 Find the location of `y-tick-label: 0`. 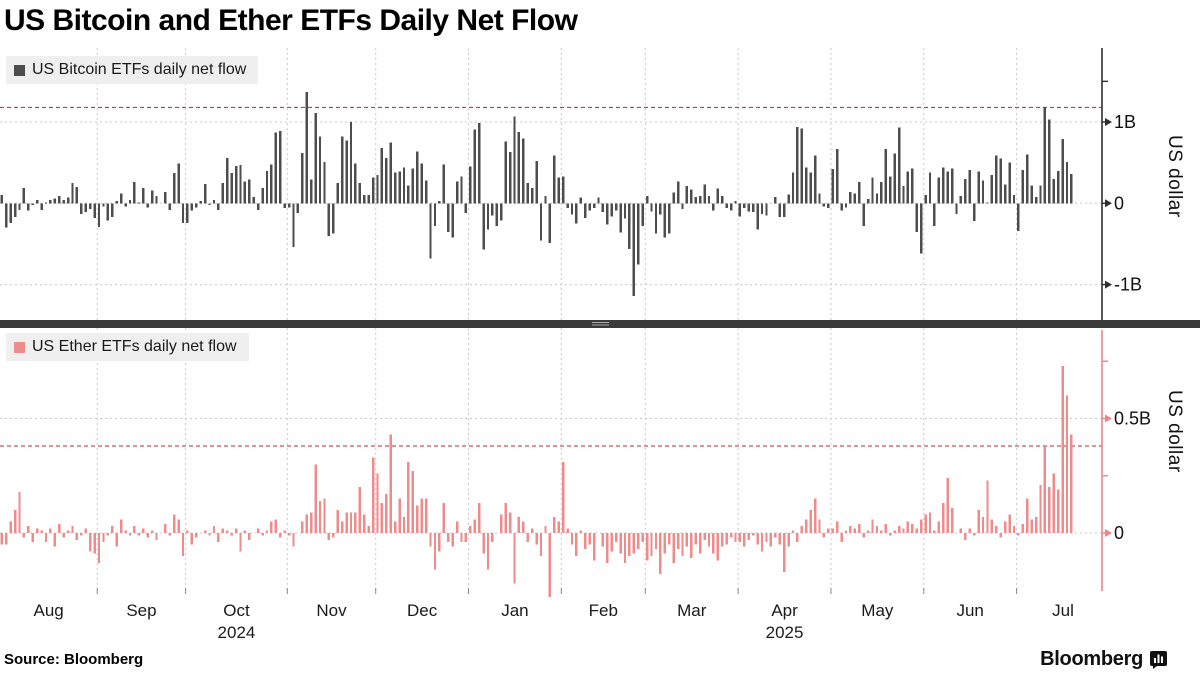

y-tick-label: 0 is located at coordinates (1119, 203).